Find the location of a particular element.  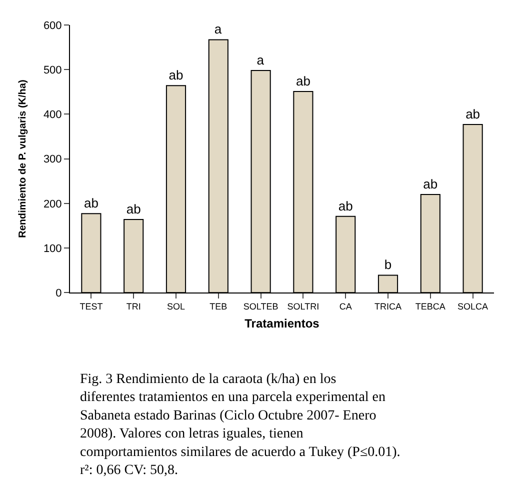

x-tick-label: SOLTRI is located at coordinates (303, 306).